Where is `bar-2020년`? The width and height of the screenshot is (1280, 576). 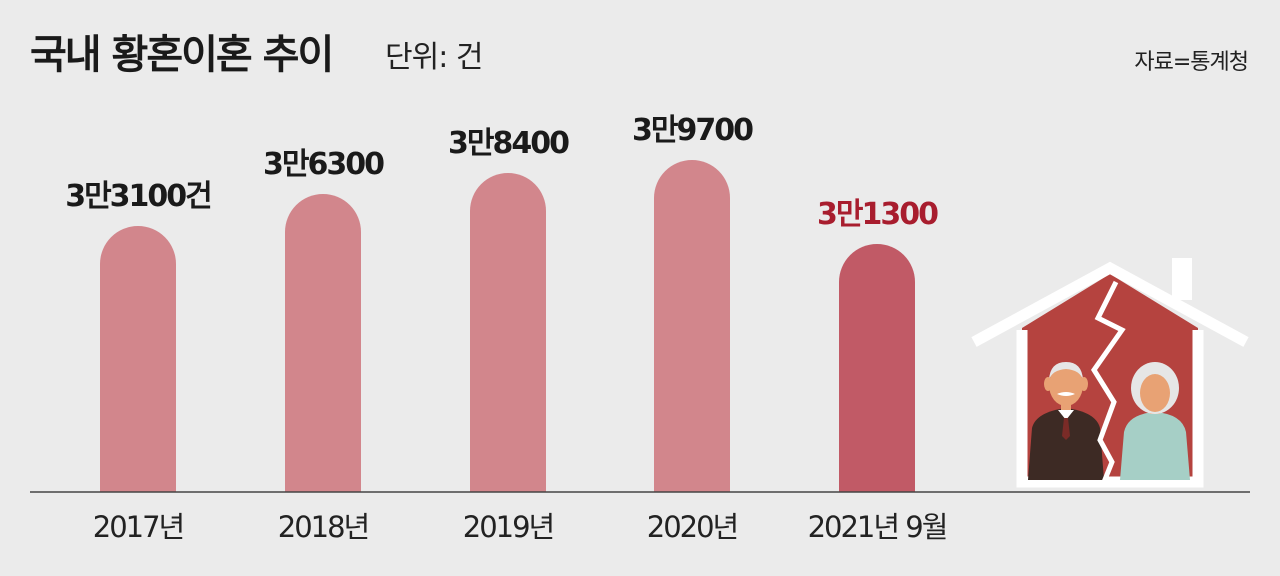
bar-2020년 is located at coordinates (692, 326).